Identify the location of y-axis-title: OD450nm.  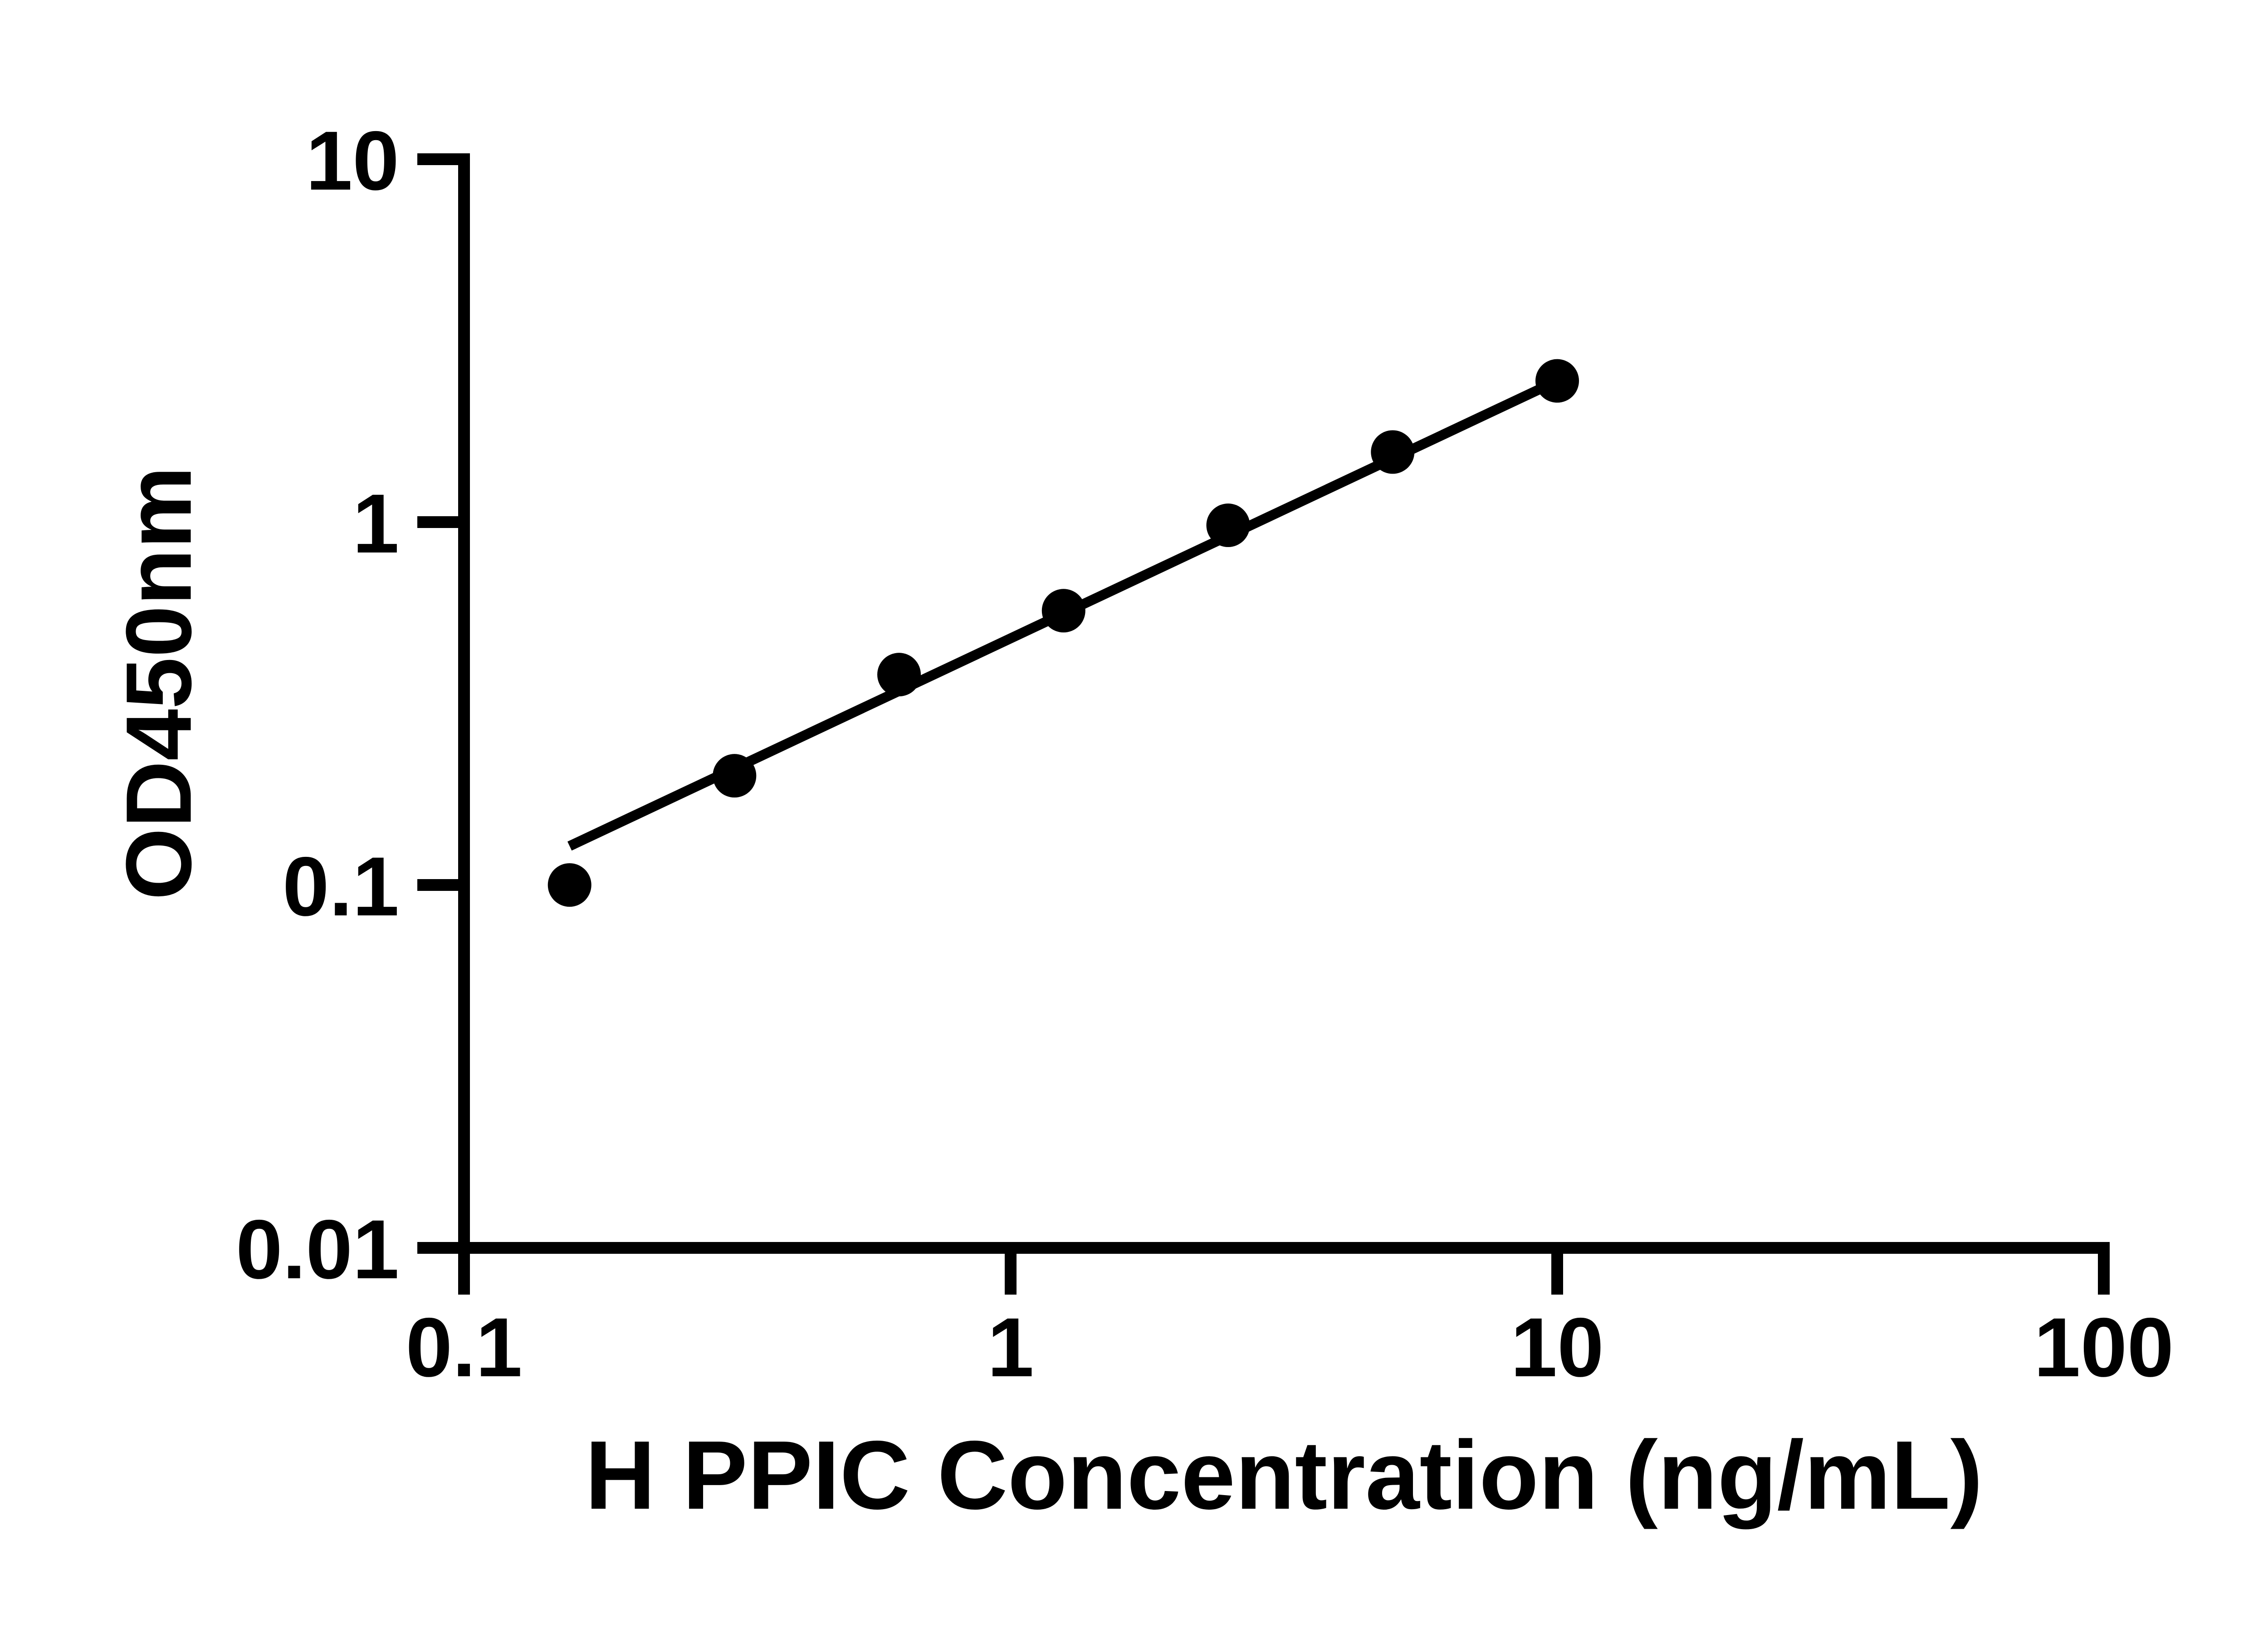
(159, 683).